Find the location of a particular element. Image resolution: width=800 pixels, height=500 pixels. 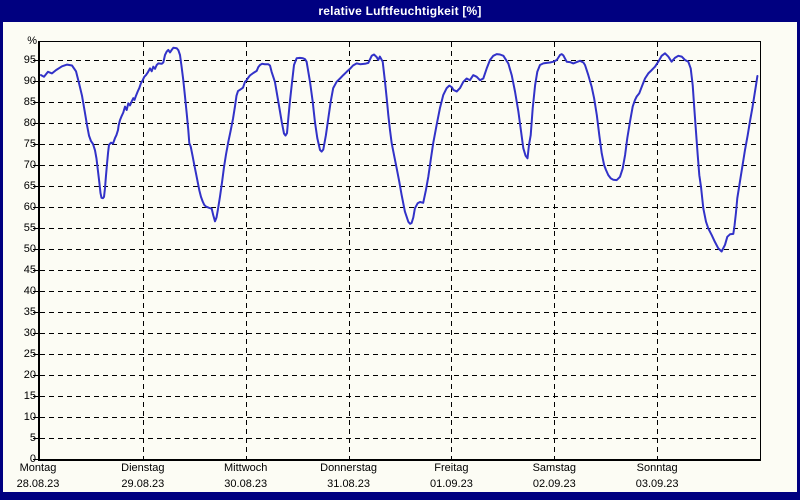

y-tick-label: 35 is located at coordinates (29, 312).